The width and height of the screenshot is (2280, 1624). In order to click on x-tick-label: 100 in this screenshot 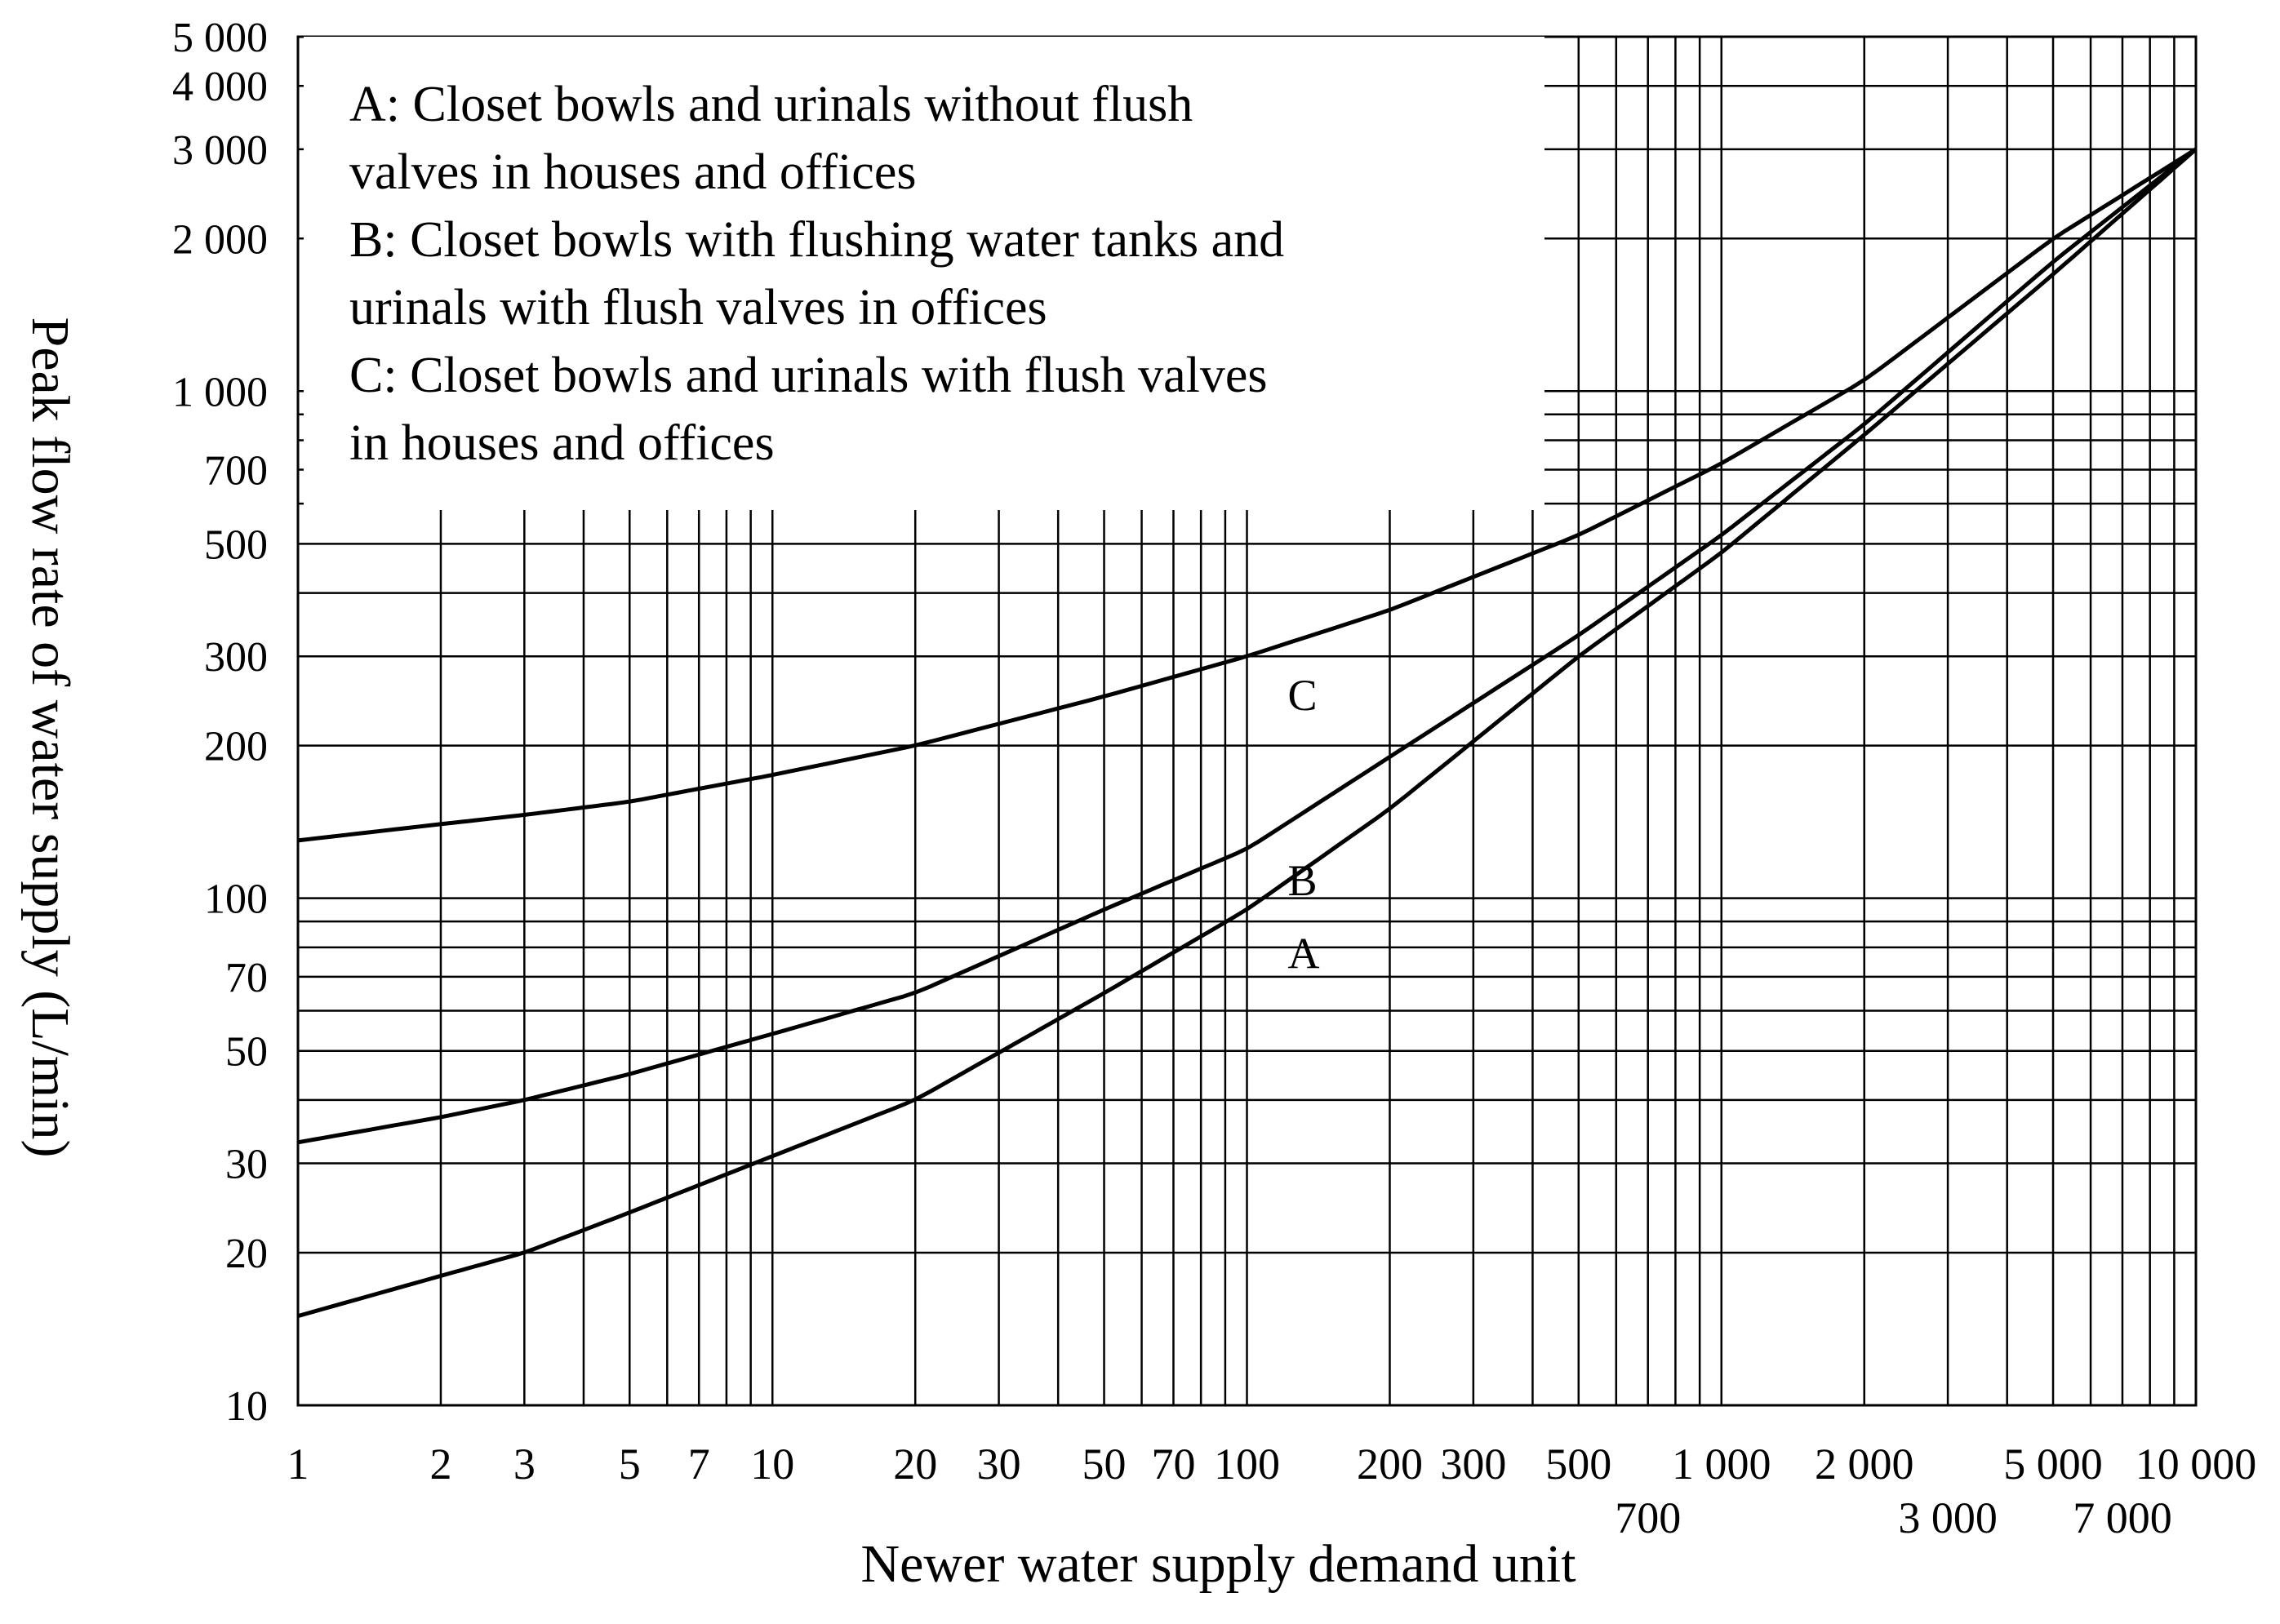, I will do `click(1247, 1464)`.